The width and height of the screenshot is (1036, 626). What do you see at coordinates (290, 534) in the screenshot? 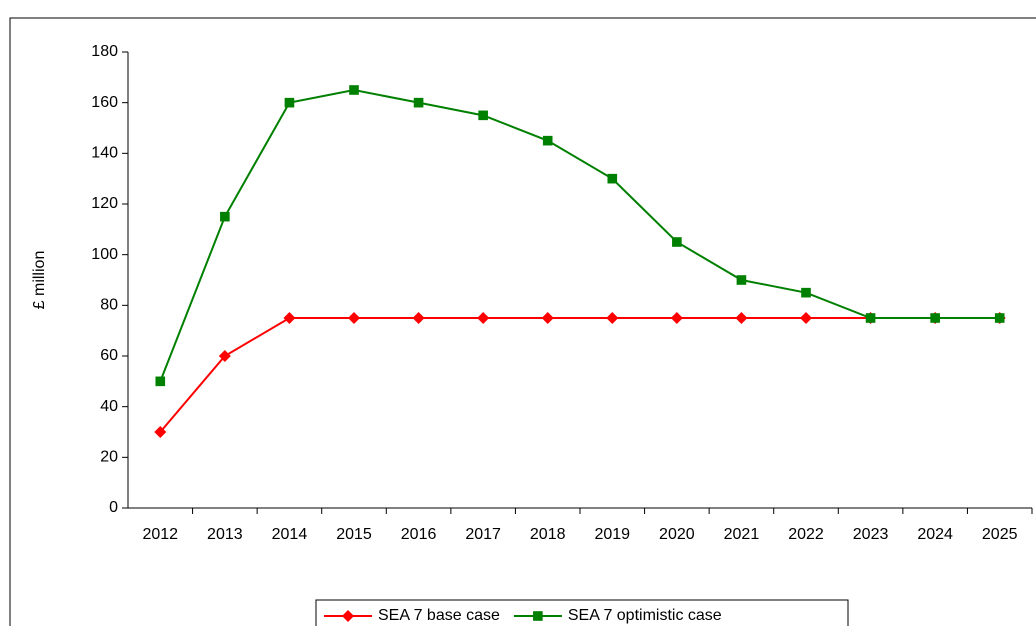
I see `x-tick-label: 2014` at bounding box center [290, 534].